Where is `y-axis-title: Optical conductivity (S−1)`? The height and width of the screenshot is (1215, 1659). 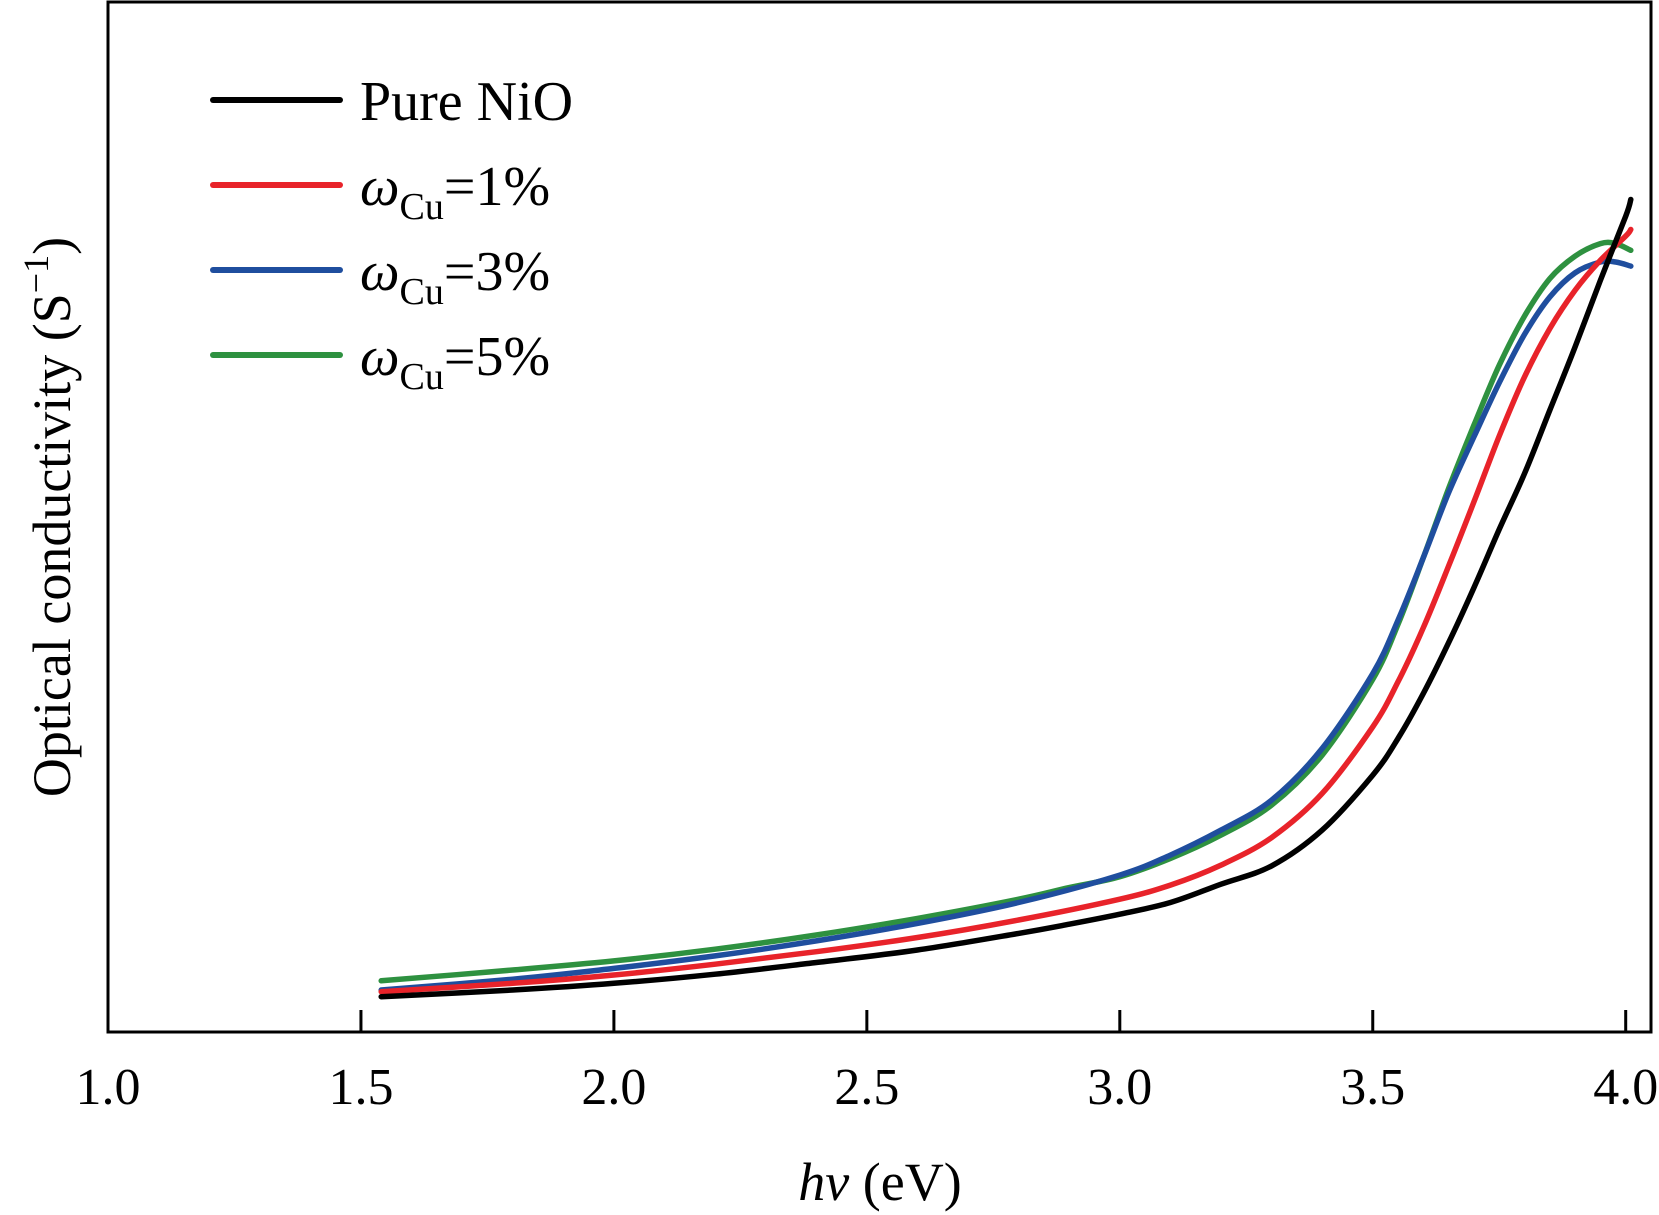 y-axis-title: Optical conductivity (S−1) is located at coordinates (49, 517).